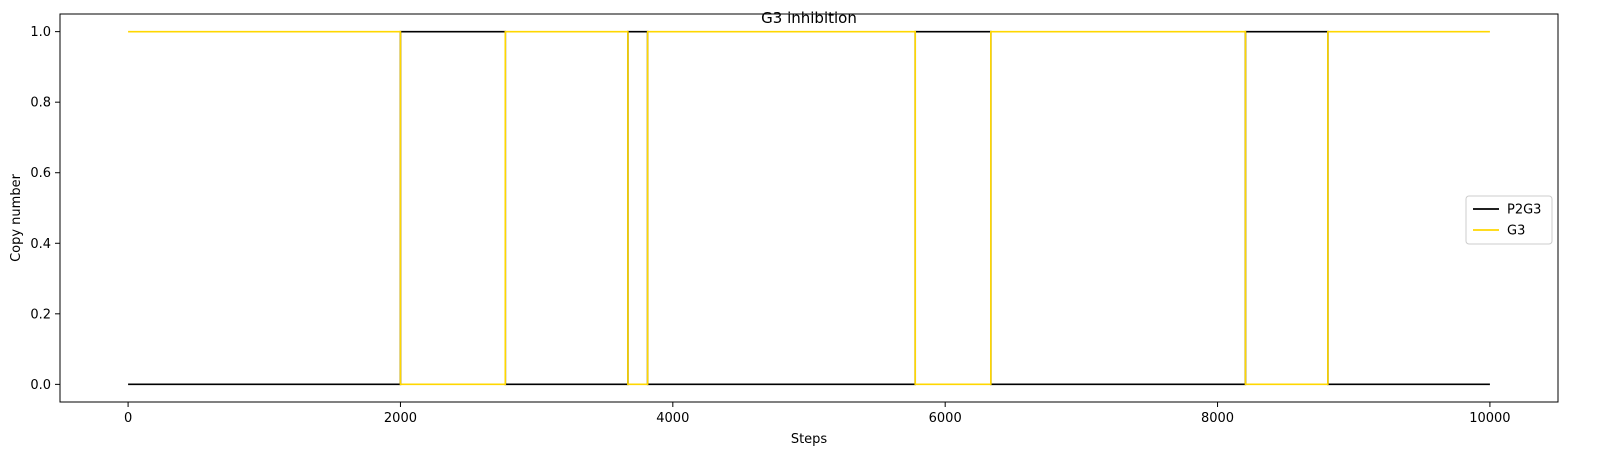  What do you see at coordinates (40, 385) in the screenshot?
I see `y-tick-label: 0.0` at bounding box center [40, 385].